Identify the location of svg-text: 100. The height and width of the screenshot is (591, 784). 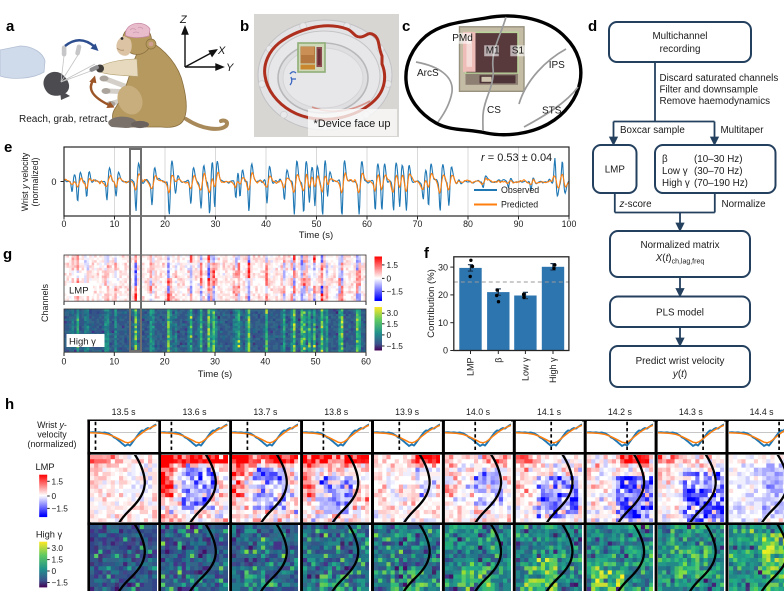
(569, 224).